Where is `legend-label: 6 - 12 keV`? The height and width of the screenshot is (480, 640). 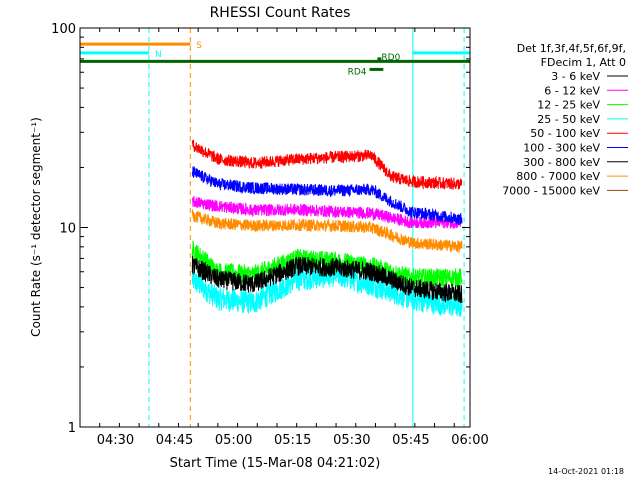
legend-label: 6 - 12 keV is located at coordinates (572, 90).